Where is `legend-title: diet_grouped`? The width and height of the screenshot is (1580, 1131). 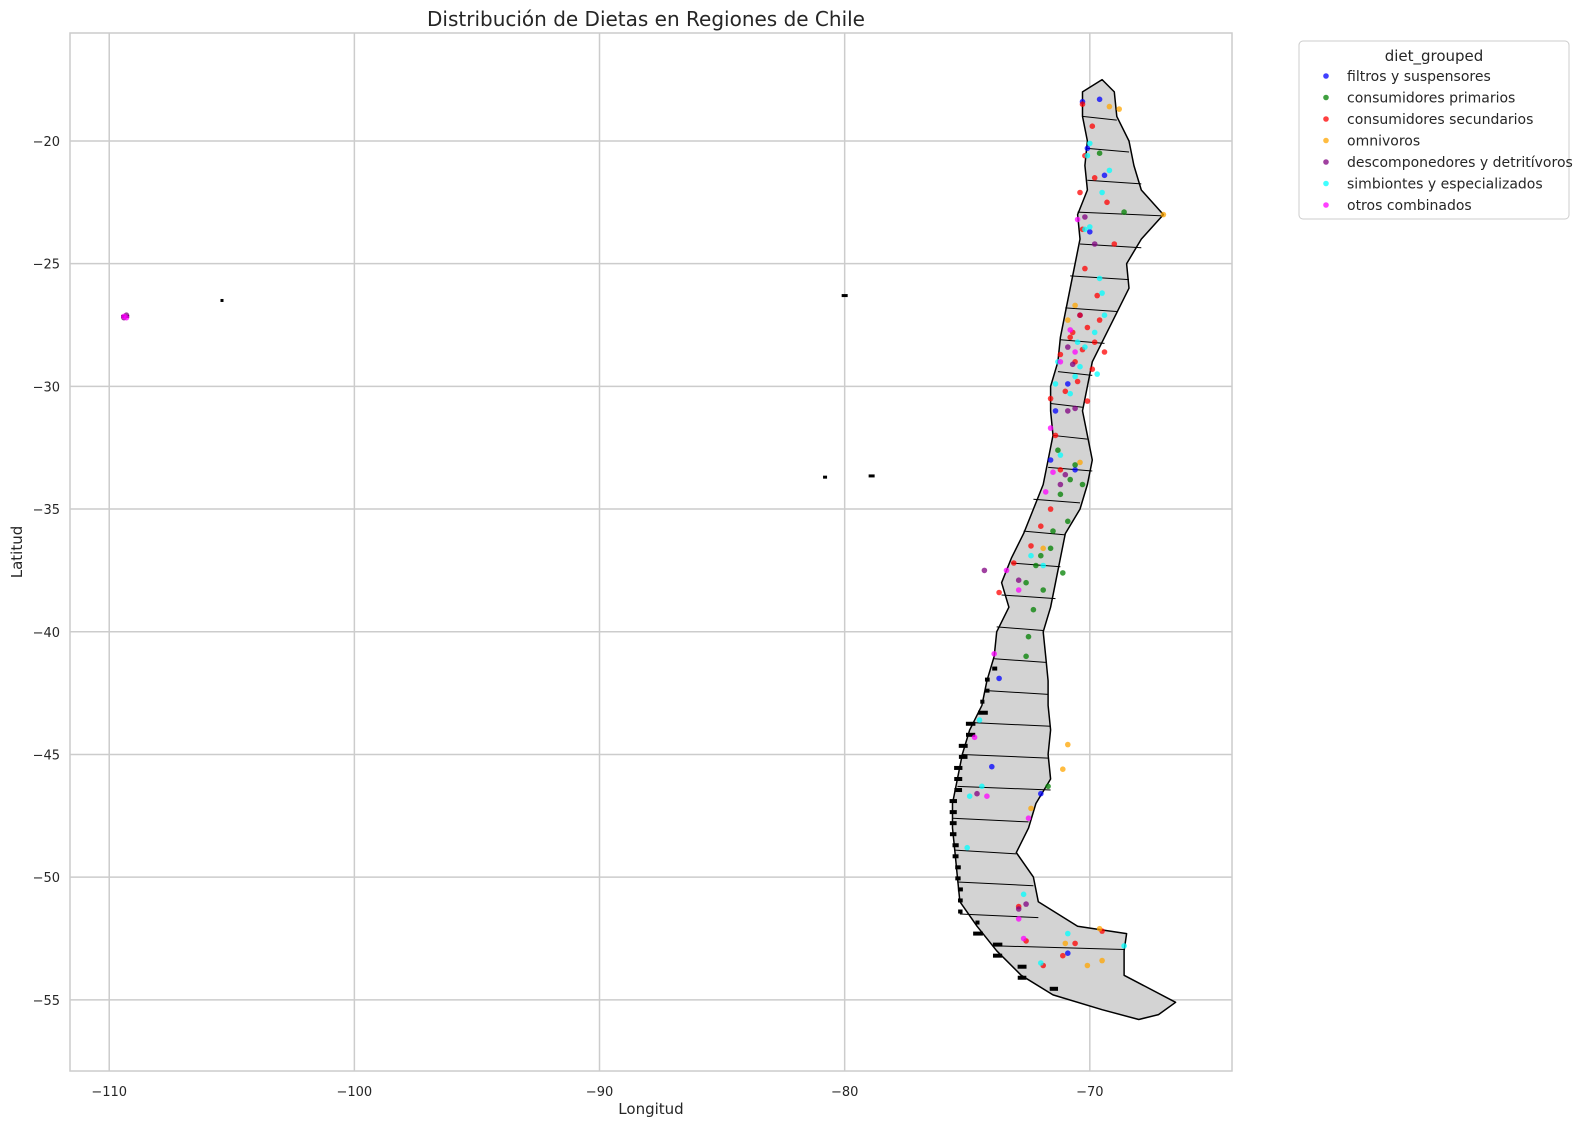 legend-title: diet_grouped is located at coordinates (1434, 56).